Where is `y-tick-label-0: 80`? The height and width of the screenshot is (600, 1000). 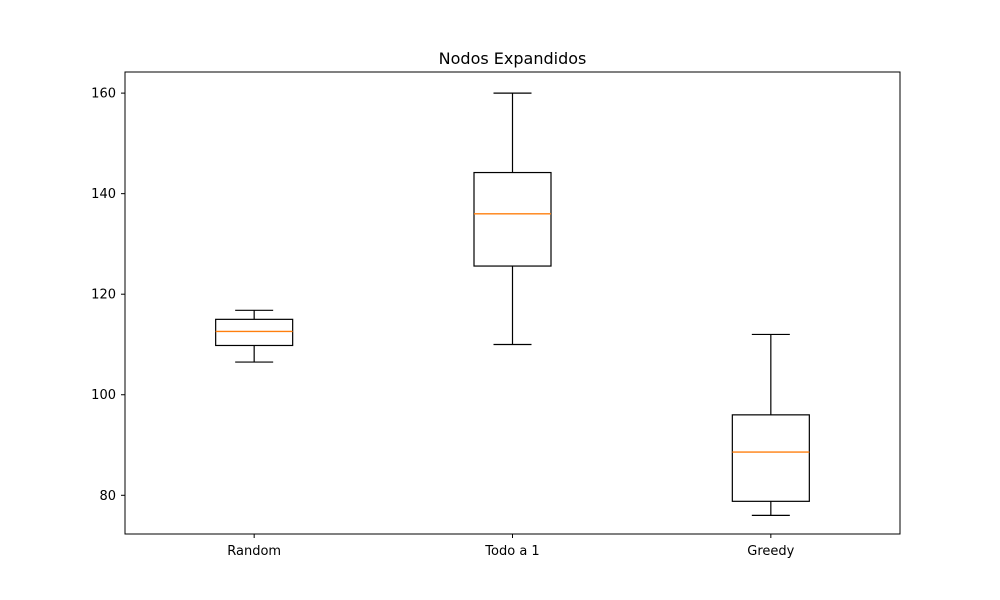 y-tick-label-0: 80 is located at coordinates (107, 496).